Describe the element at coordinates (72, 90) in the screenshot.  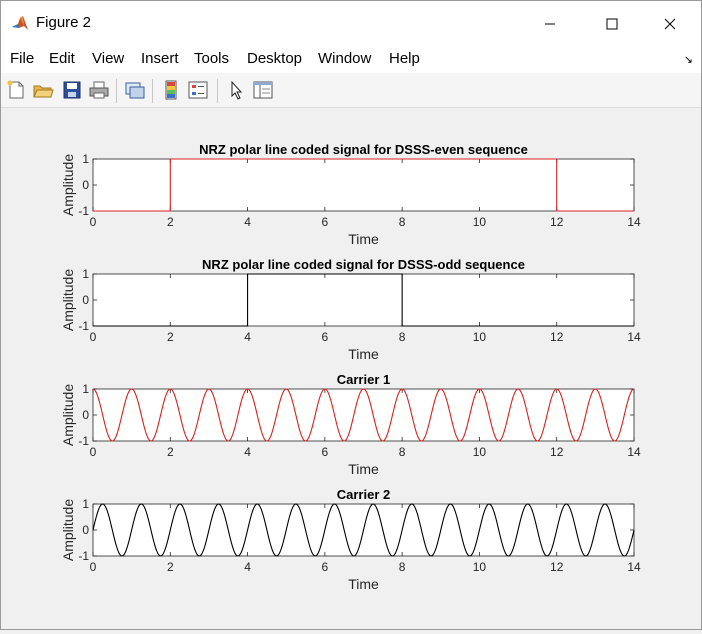
I see `save-icon` at that location.